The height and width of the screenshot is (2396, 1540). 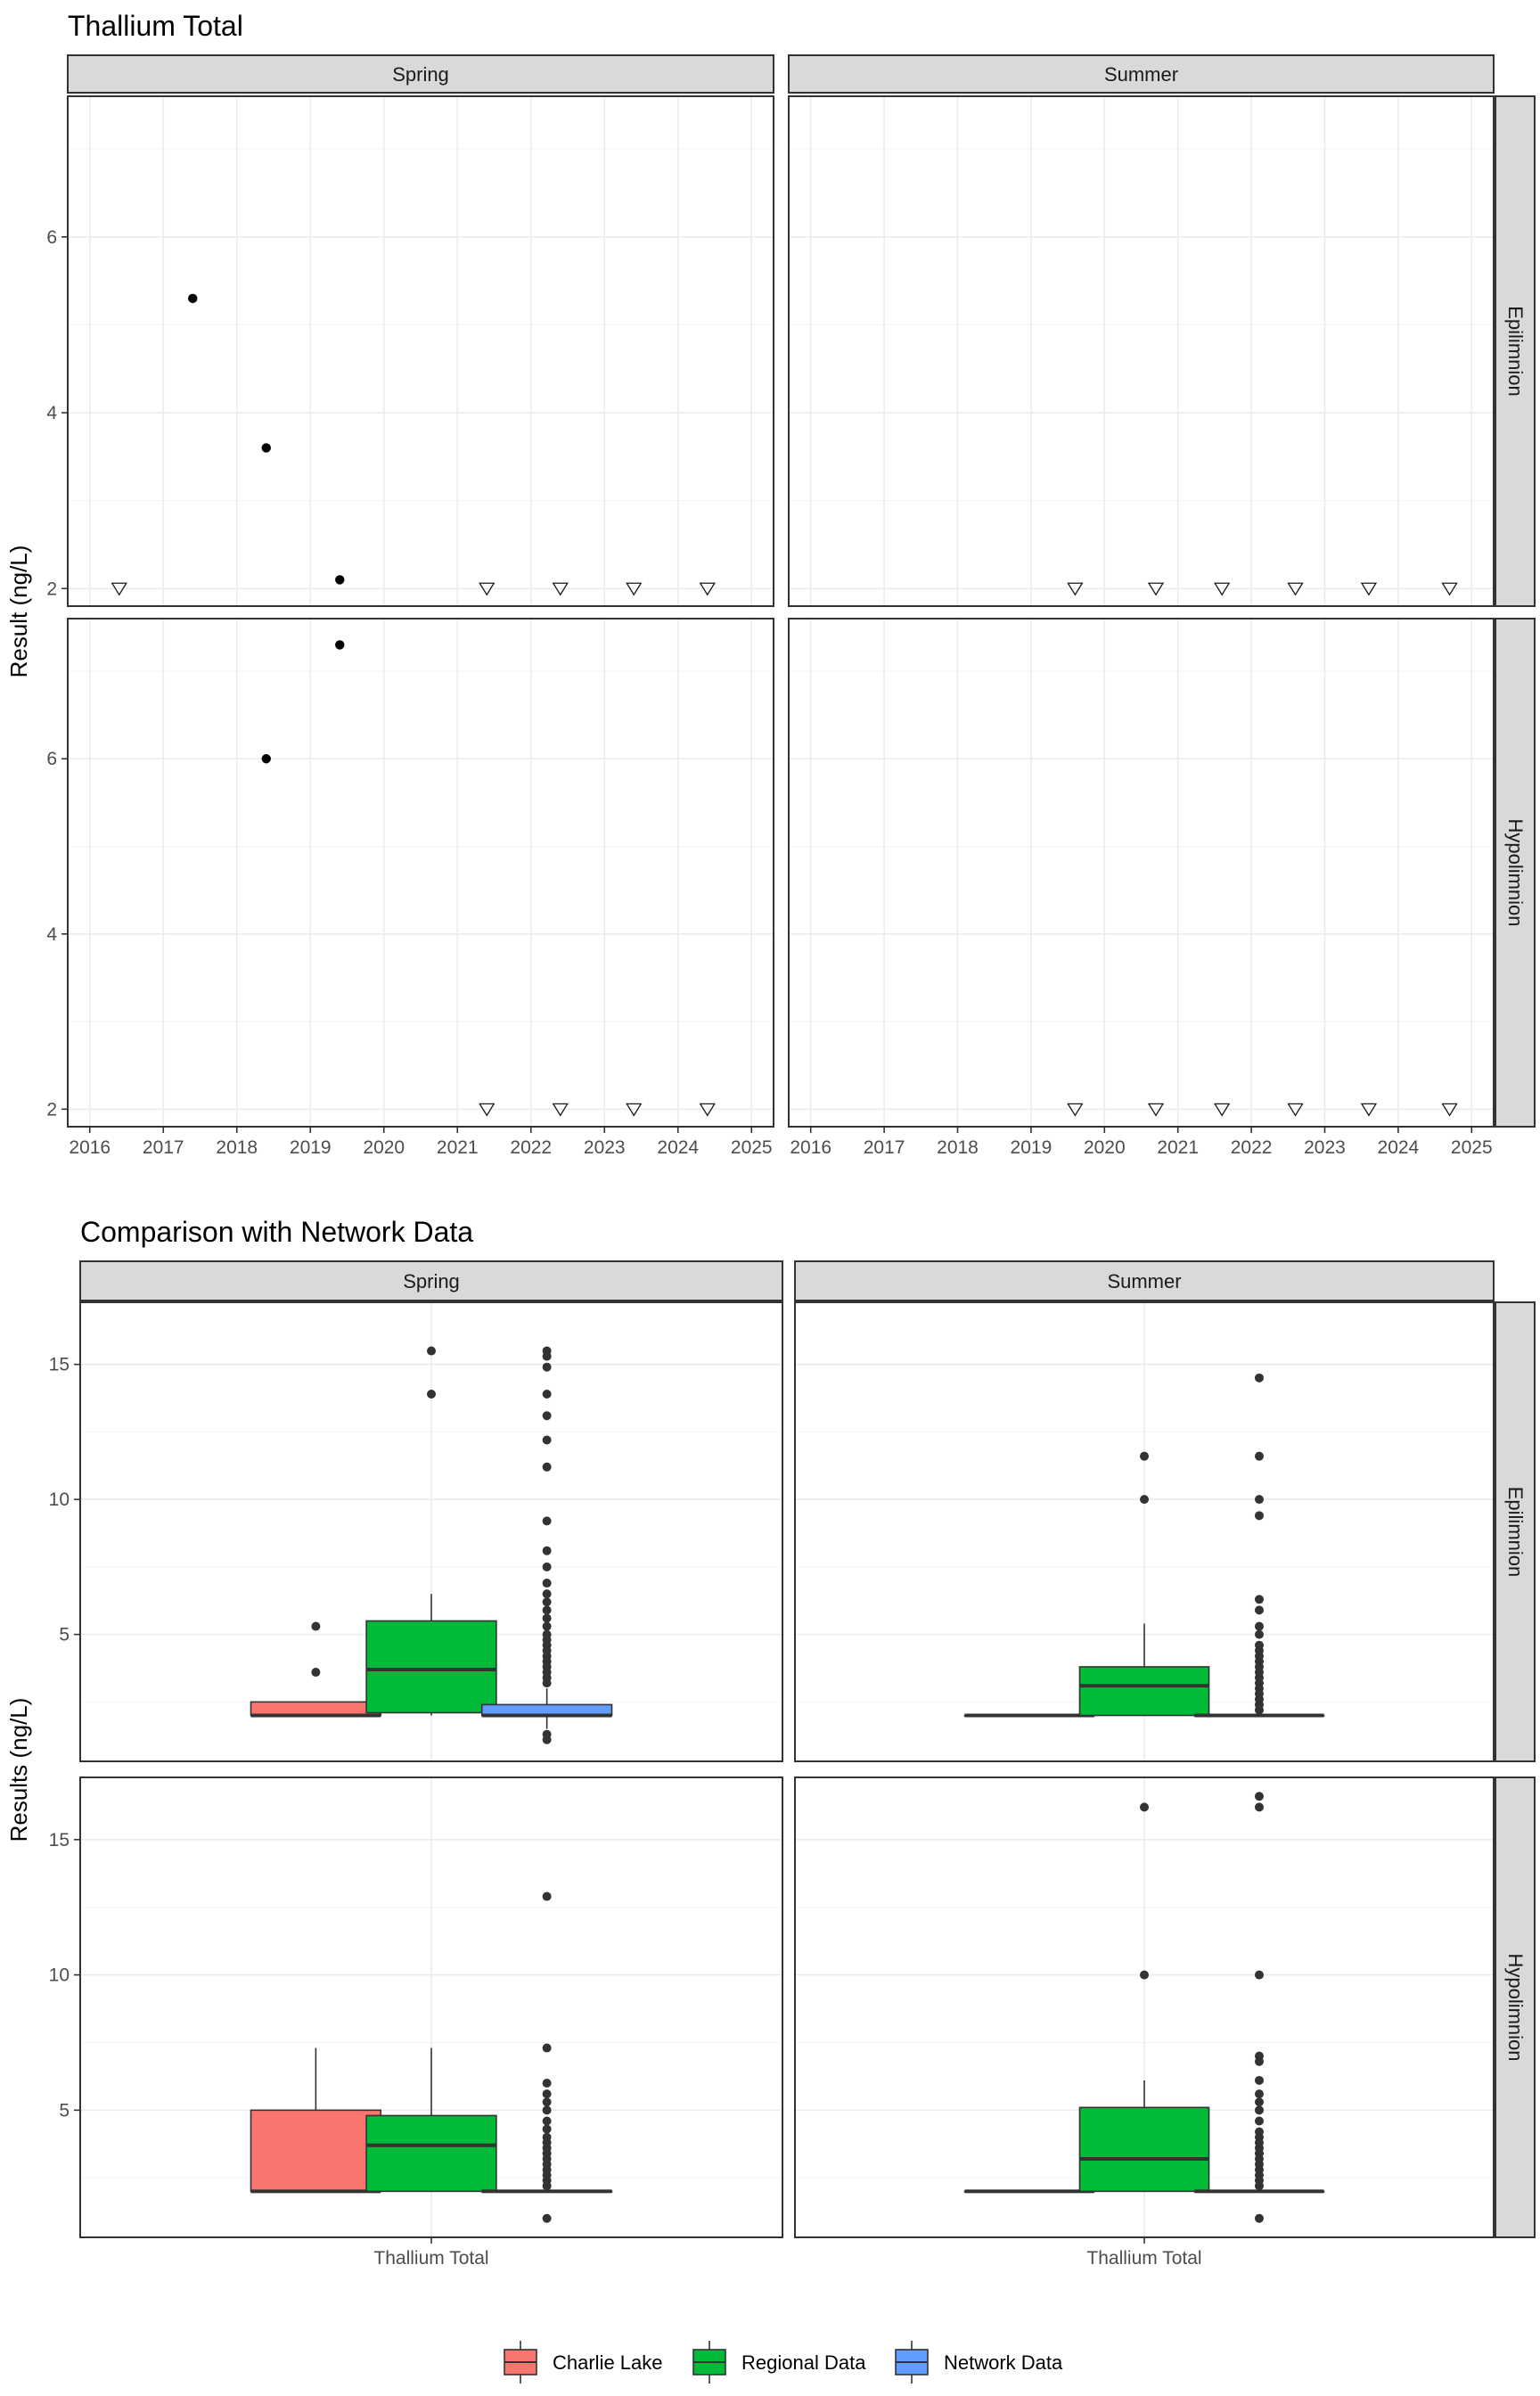 What do you see at coordinates (1144, 1691) in the screenshot?
I see `chart2-panel-summer-epilimnion-box-regional-data-body` at bounding box center [1144, 1691].